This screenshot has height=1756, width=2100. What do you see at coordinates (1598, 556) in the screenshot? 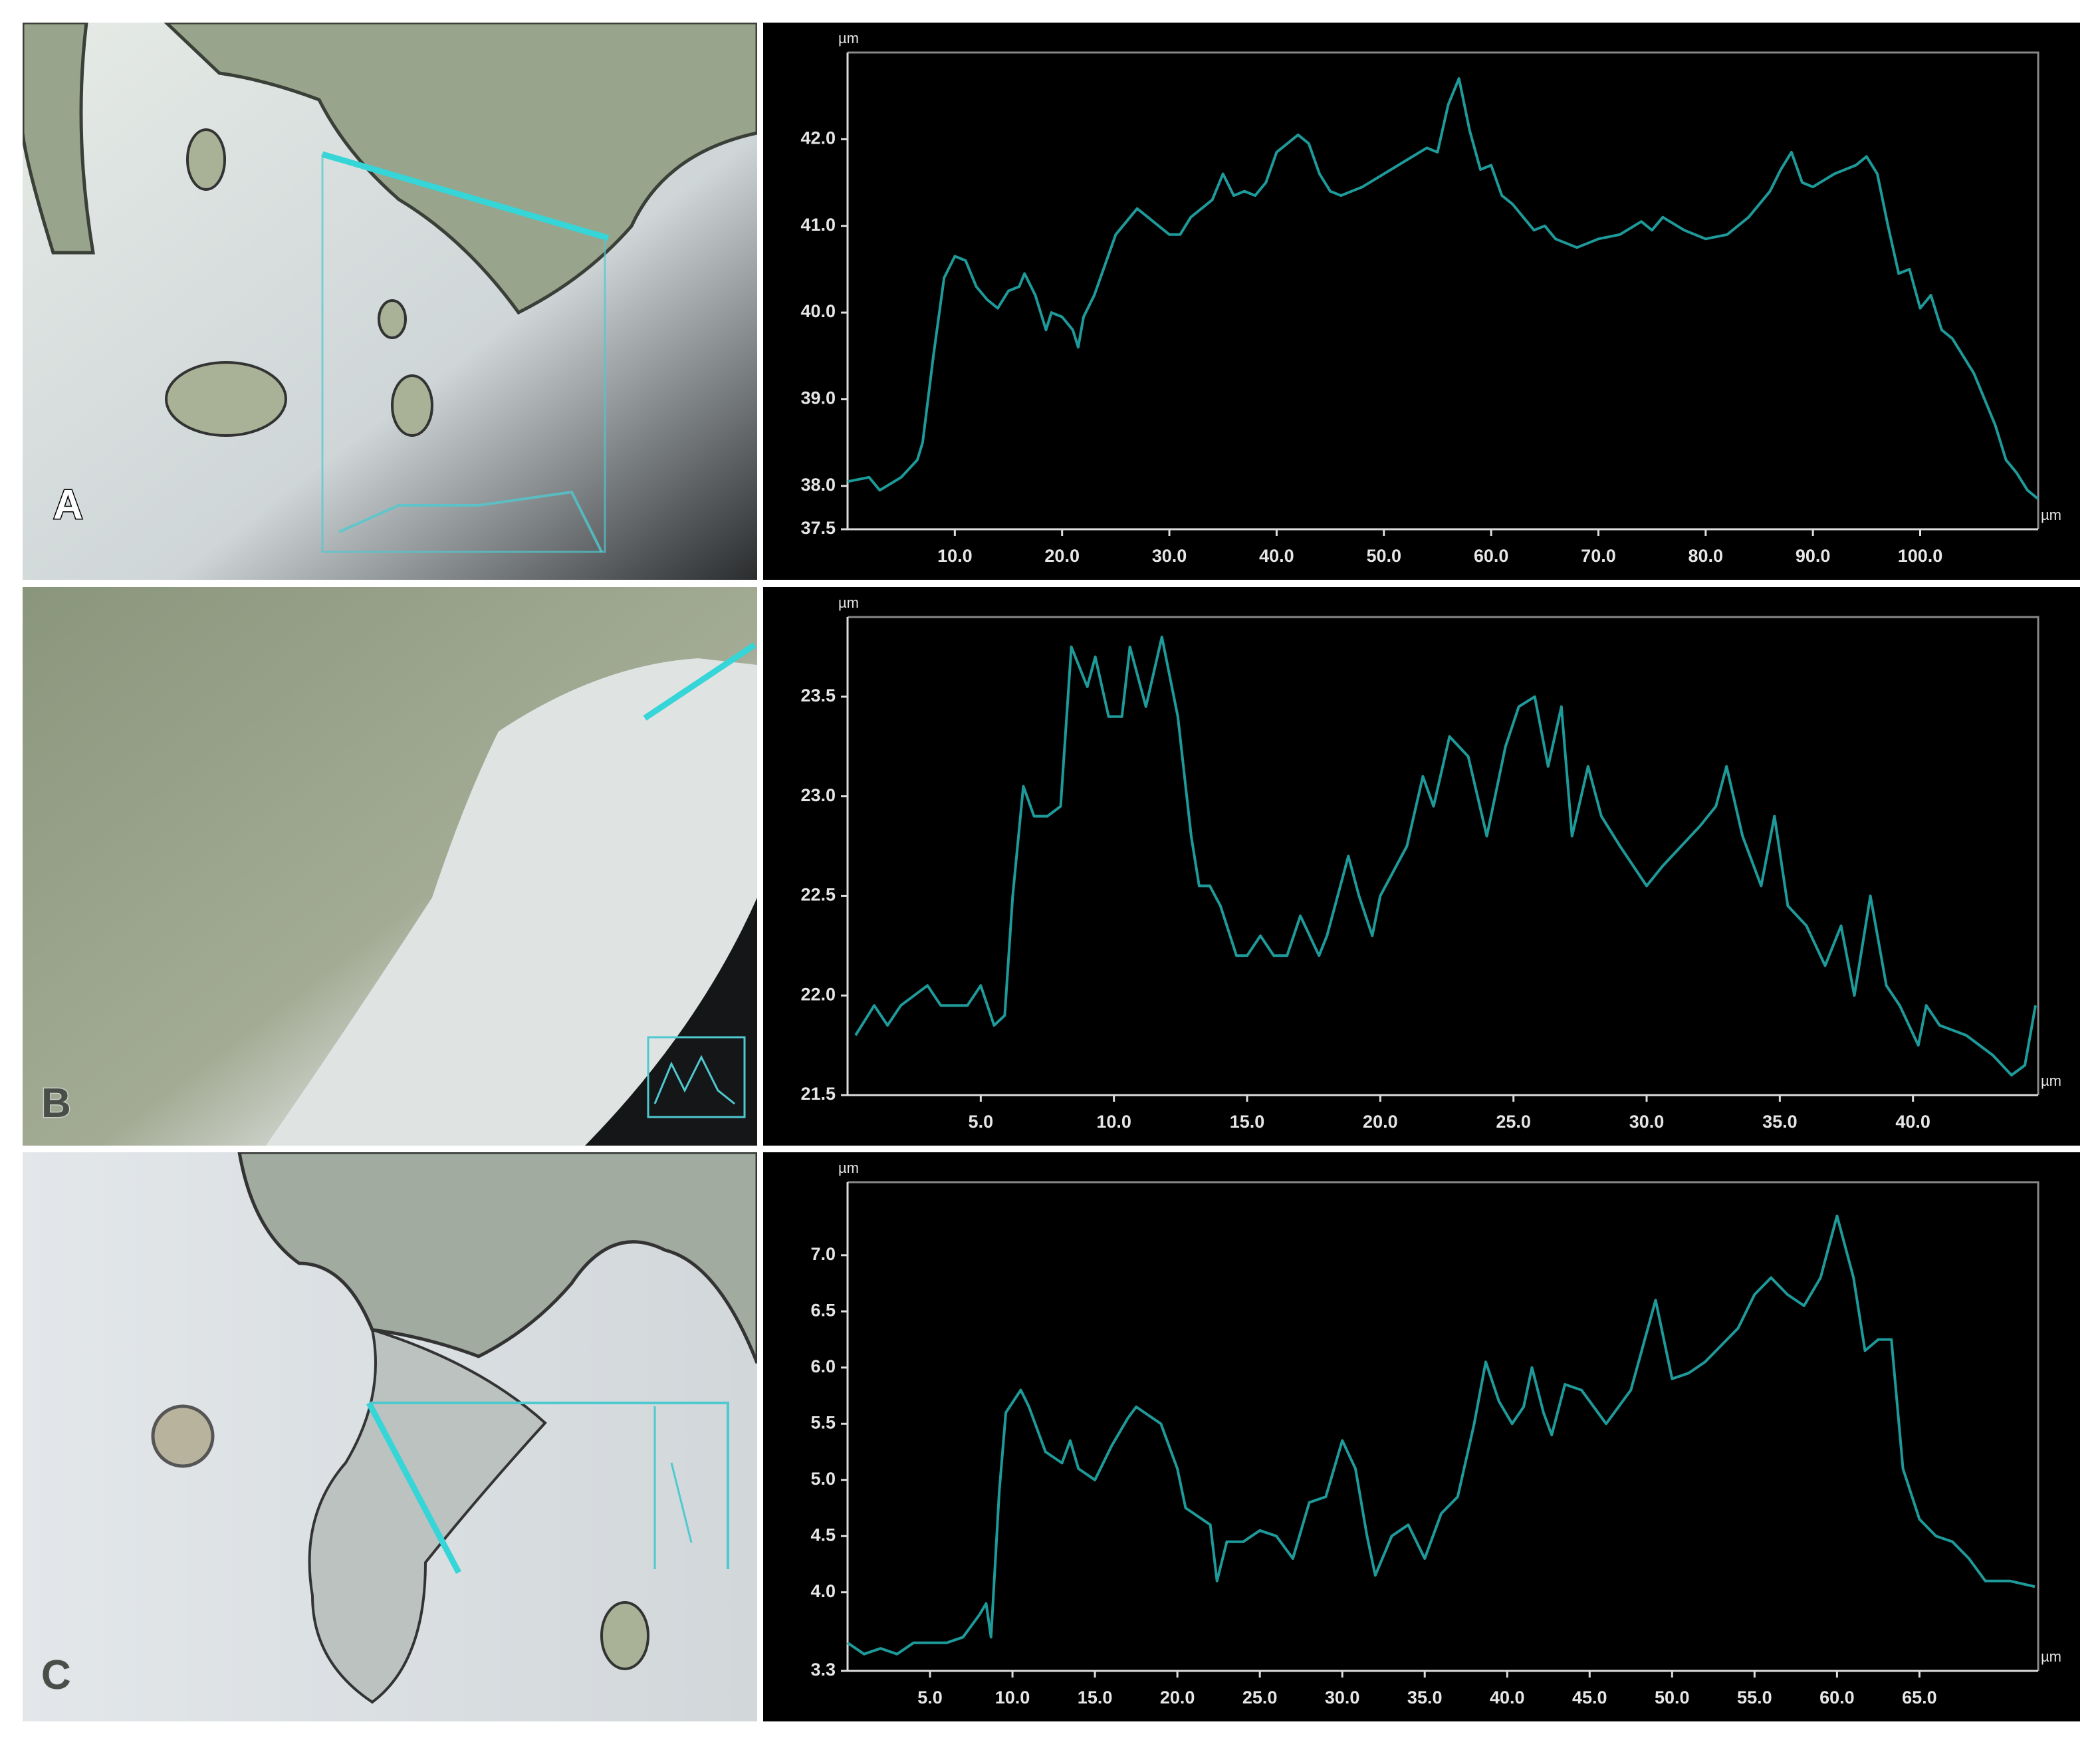
I see `x-tick-label: 70.0` at bounding box center [1598, 556].